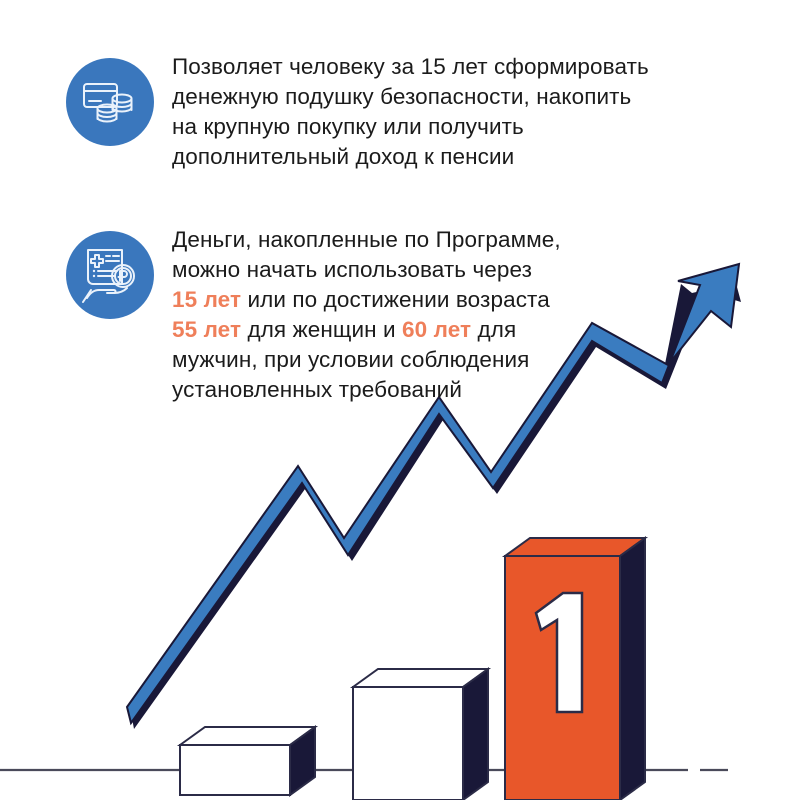 This screenshot has width=800, height=800. What do you see at coordinates (420, 733) in the screenshot?
I see `bar-2-medium` at bounding box center [420, 733].